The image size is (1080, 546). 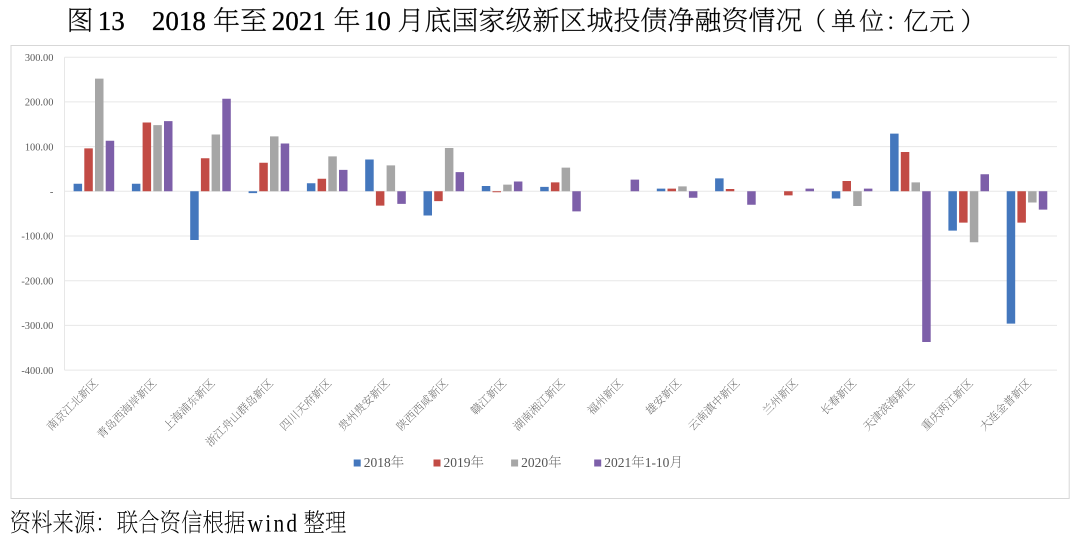 I want to click on svg-text: wind, so click(x=274, y=524).